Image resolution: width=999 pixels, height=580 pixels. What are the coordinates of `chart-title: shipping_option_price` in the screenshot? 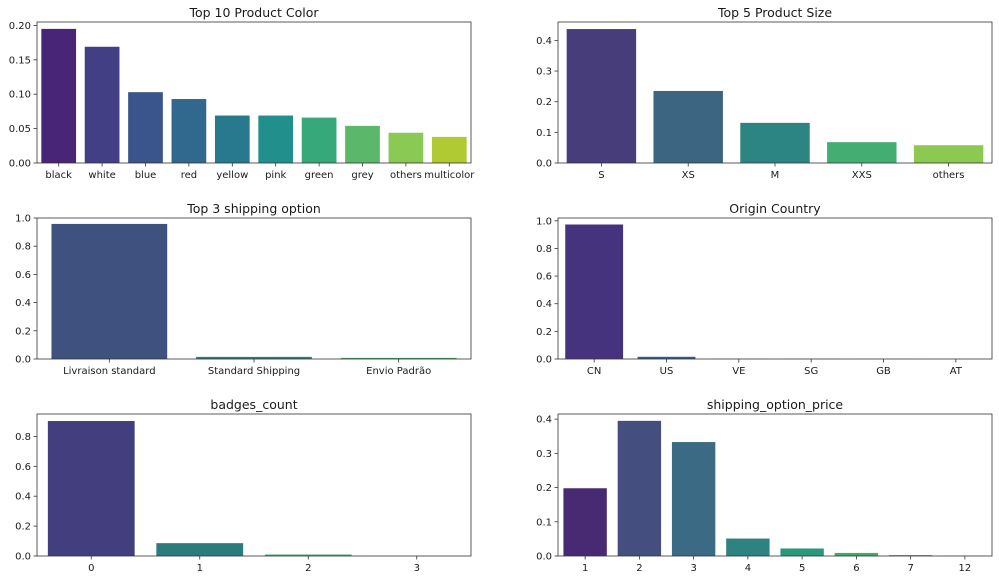 It's located at (775, 404).